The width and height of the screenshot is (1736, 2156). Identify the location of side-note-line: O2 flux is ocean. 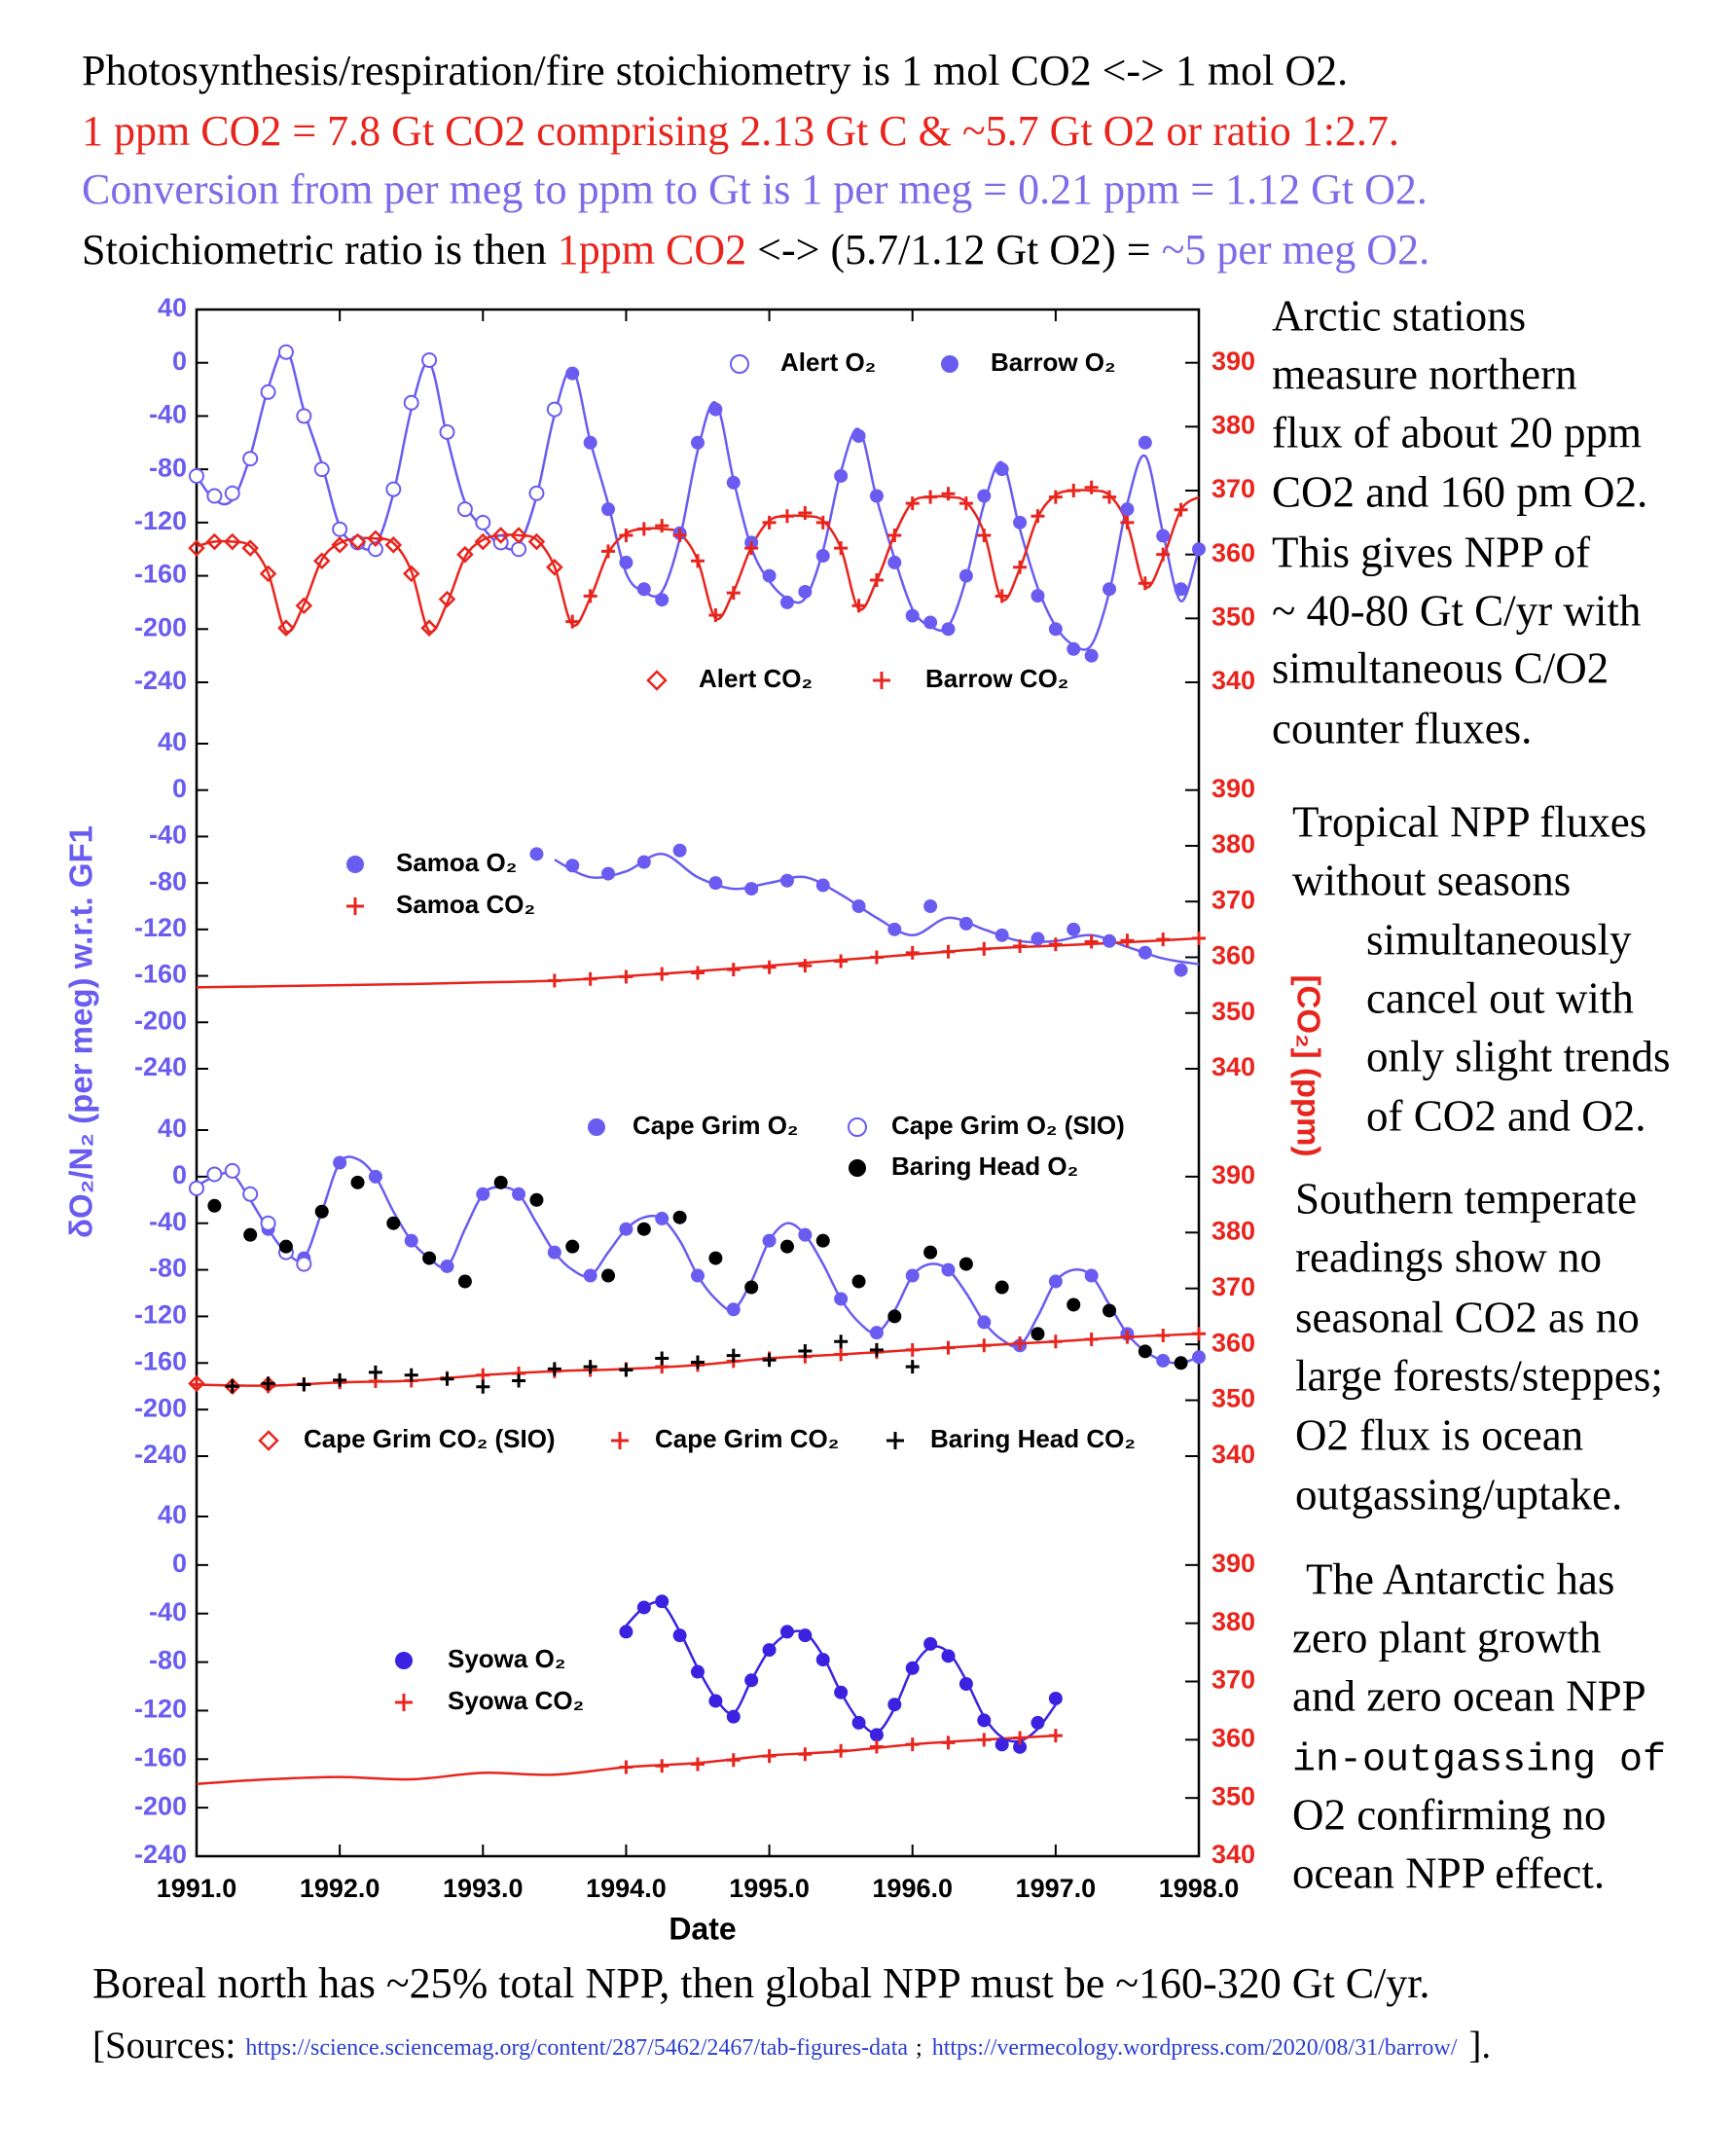
(1439, 1434).